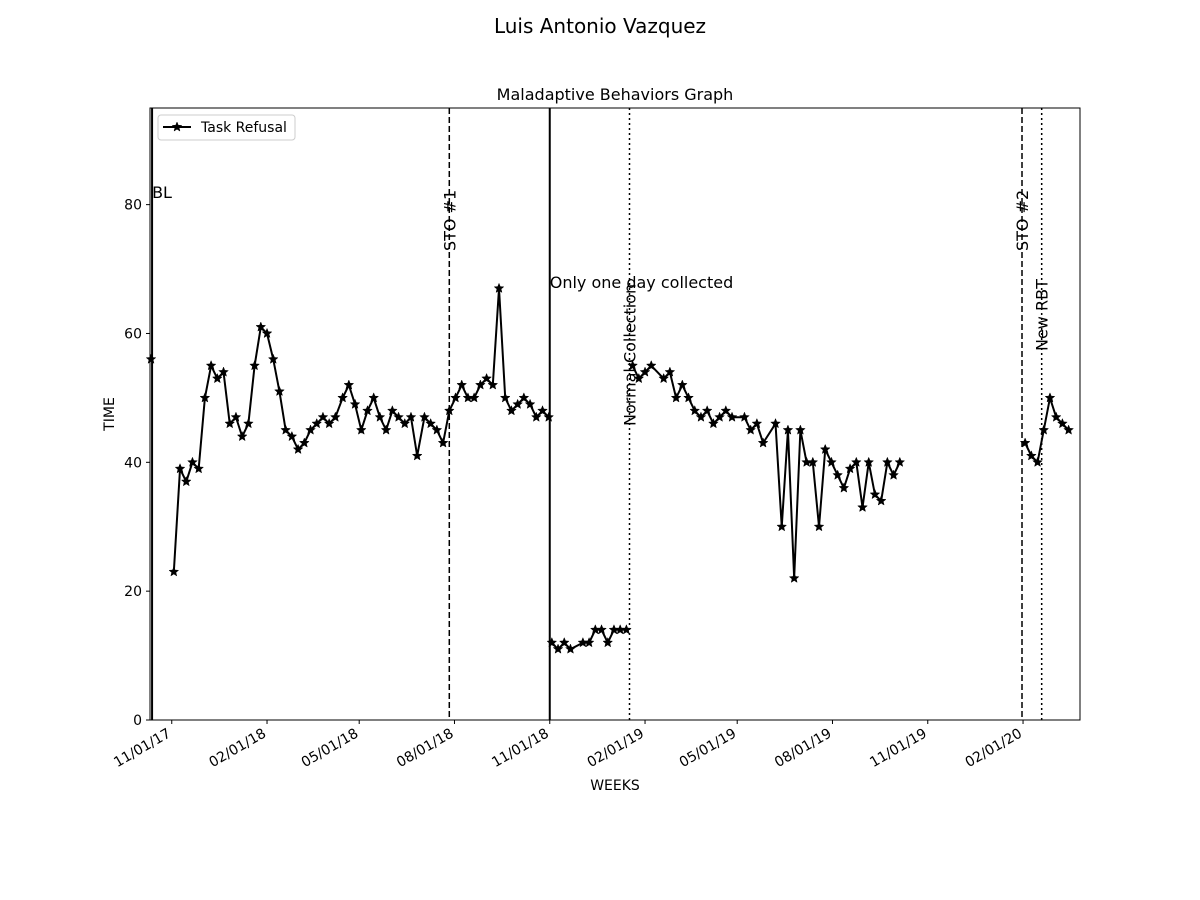 The width and height of the screenshot is (1200, 900). Describe the element at coordinates (1022, 220) in the screenshot. I see `phase-label: STO #2` at that location.